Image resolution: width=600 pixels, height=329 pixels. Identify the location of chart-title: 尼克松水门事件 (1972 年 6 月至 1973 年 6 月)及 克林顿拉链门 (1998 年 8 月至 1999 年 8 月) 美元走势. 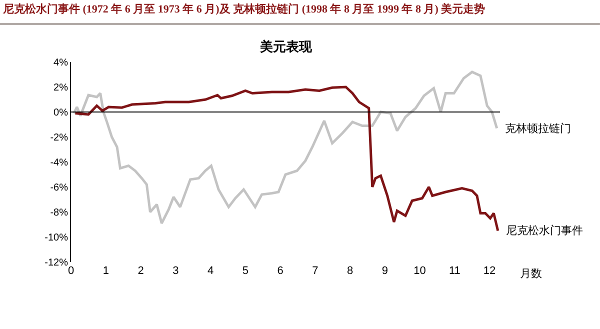
(244, 9).